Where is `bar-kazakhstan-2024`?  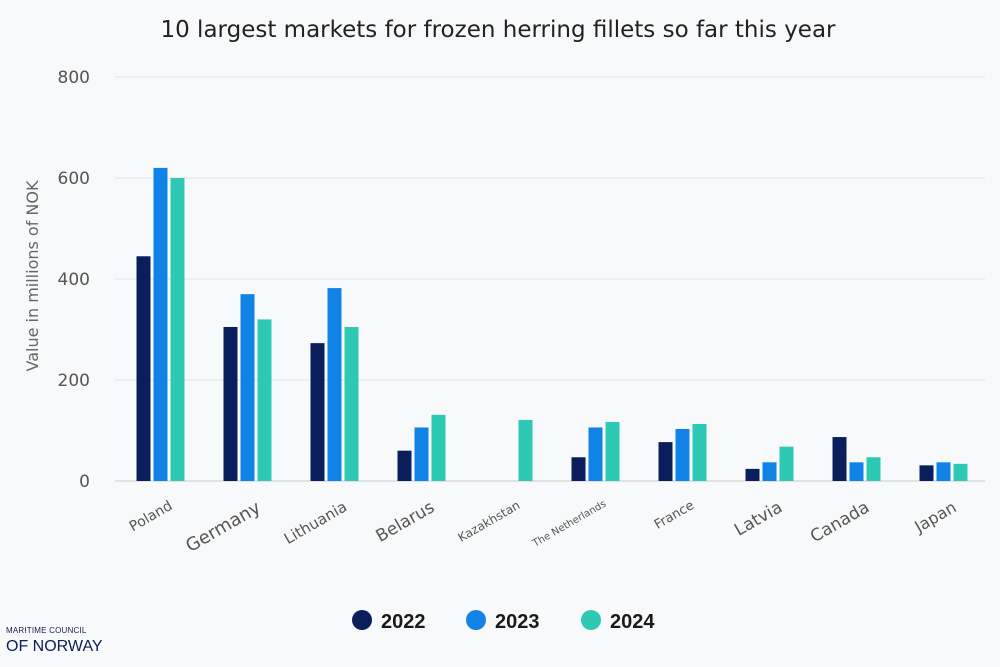
bar-kazakhstan-2024 is located at coordinates (525, 450).